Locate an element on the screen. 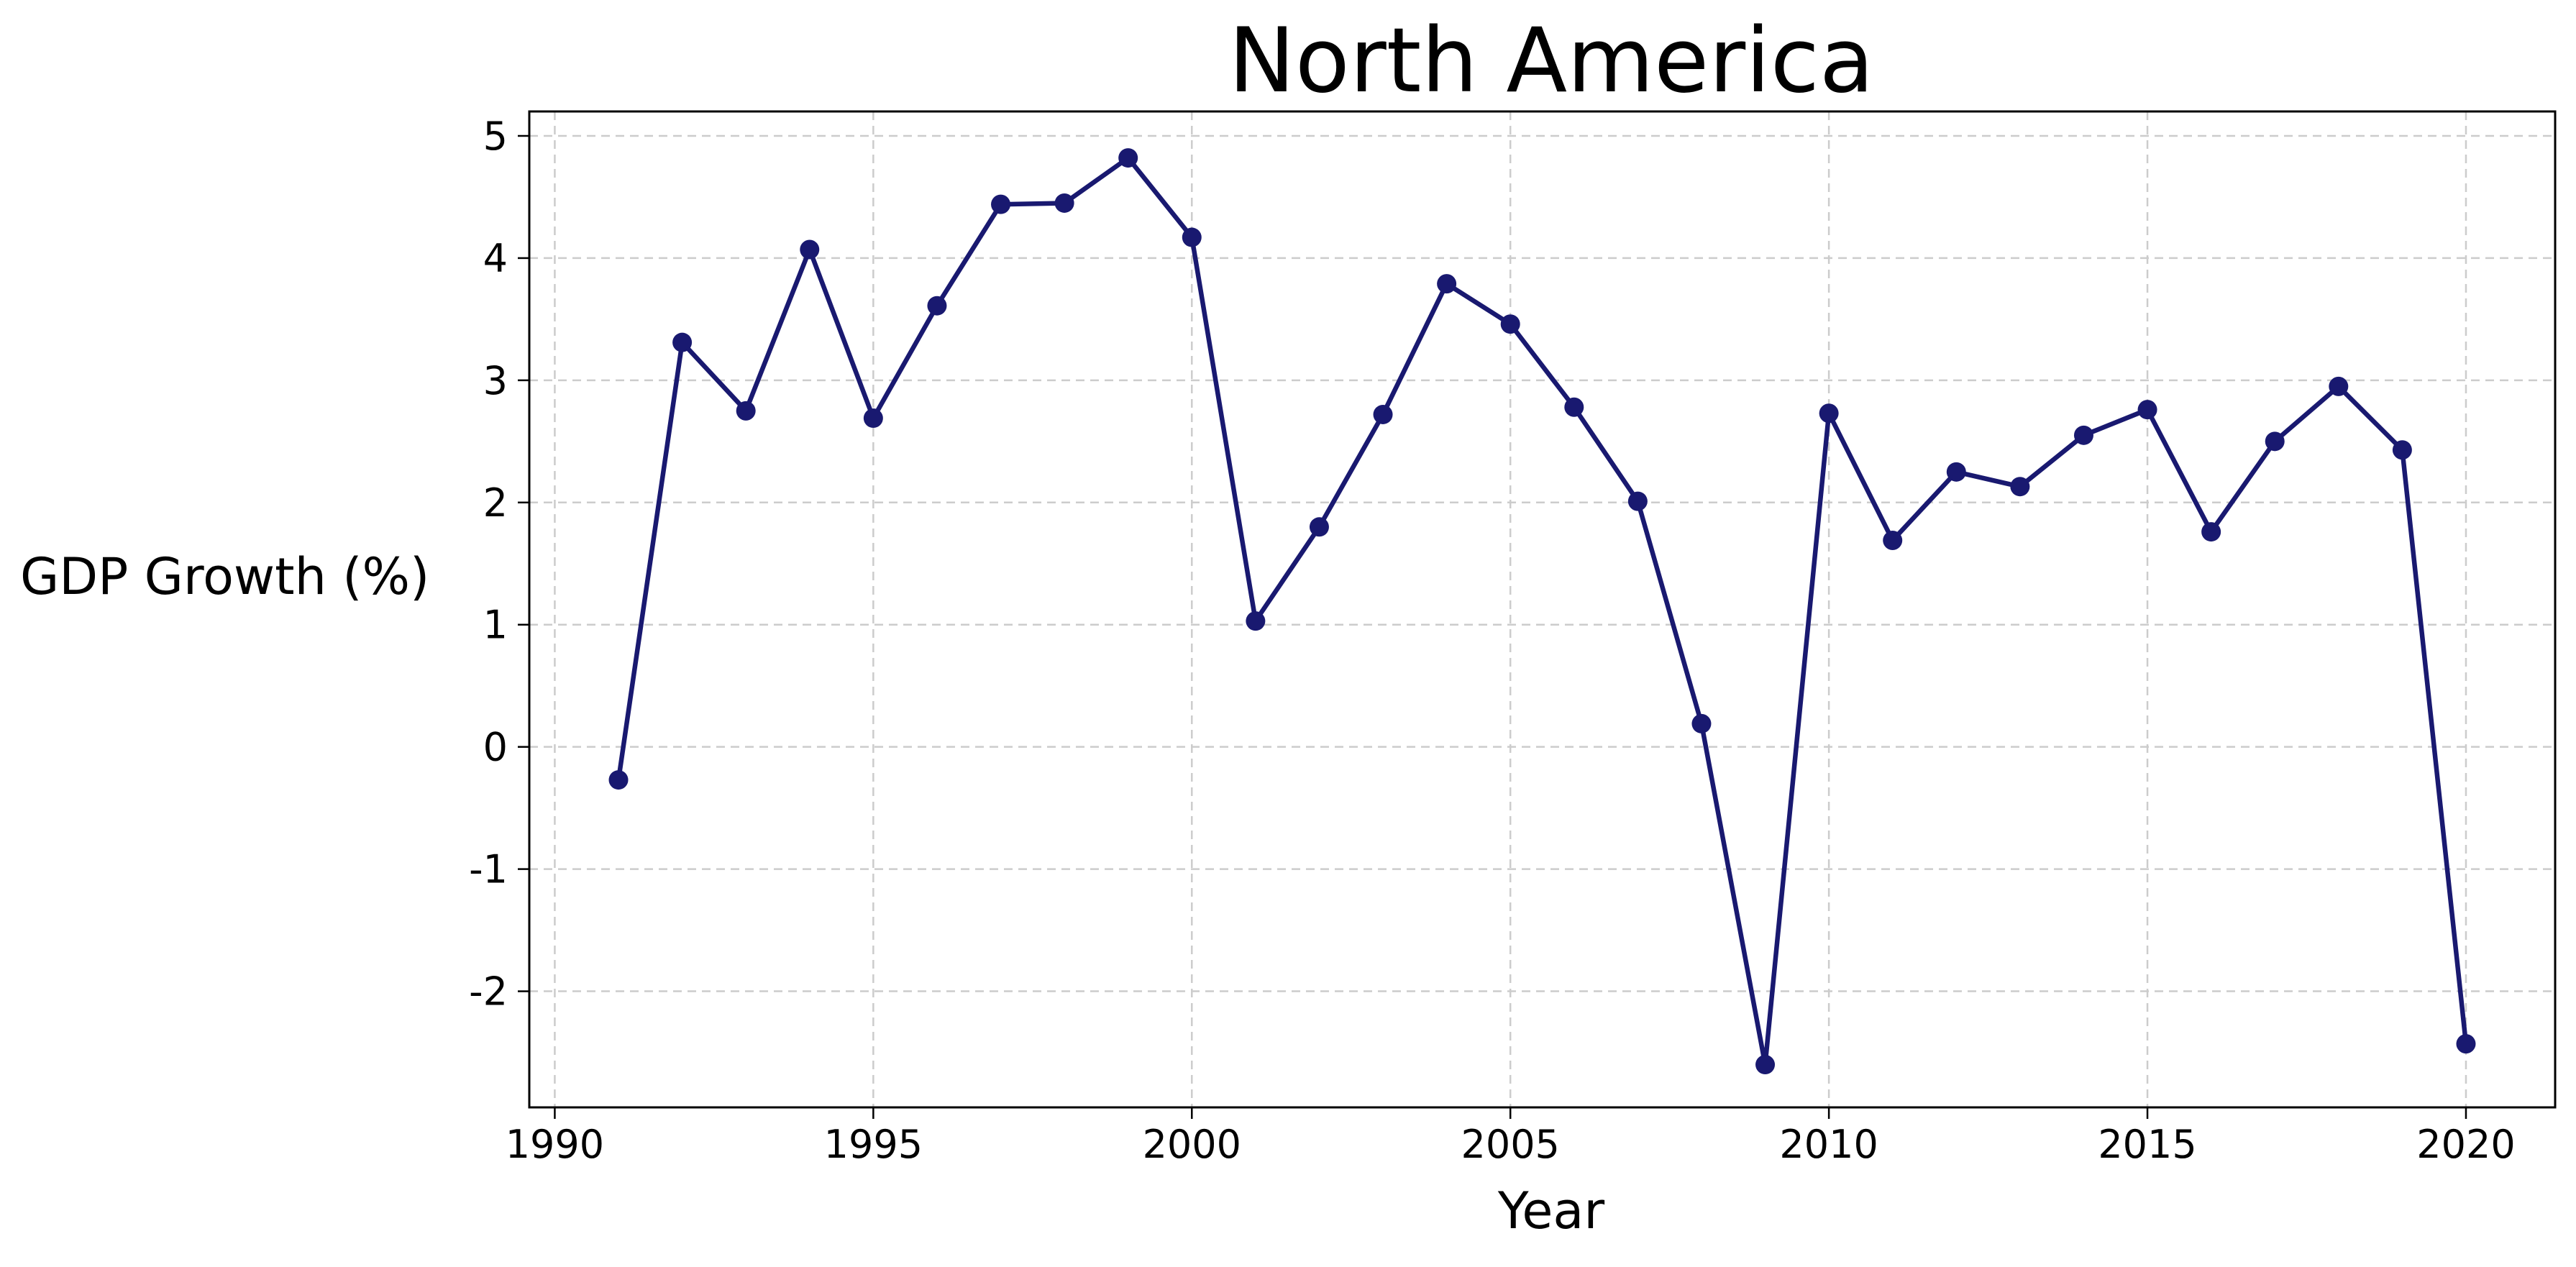 The width and height of the screenshot is (2576, 1267). y-tick-label: 3 is located at coordinates (496, 380).